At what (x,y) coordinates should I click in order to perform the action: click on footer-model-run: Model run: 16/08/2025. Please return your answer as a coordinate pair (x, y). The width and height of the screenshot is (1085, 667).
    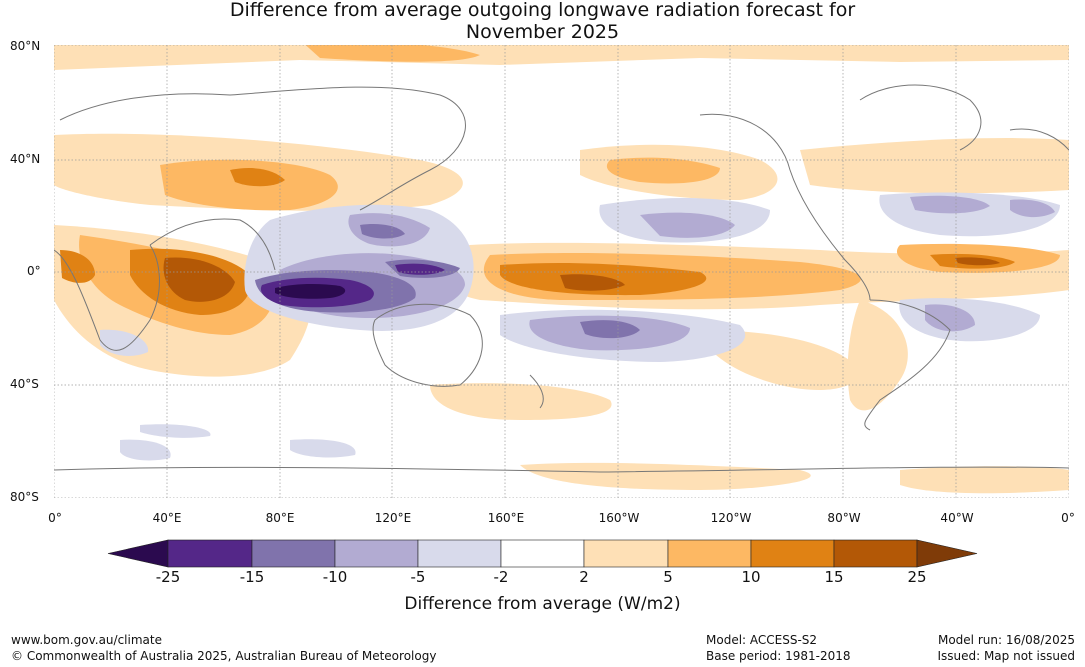
    Looking at the image, I should click on (1006, 640).